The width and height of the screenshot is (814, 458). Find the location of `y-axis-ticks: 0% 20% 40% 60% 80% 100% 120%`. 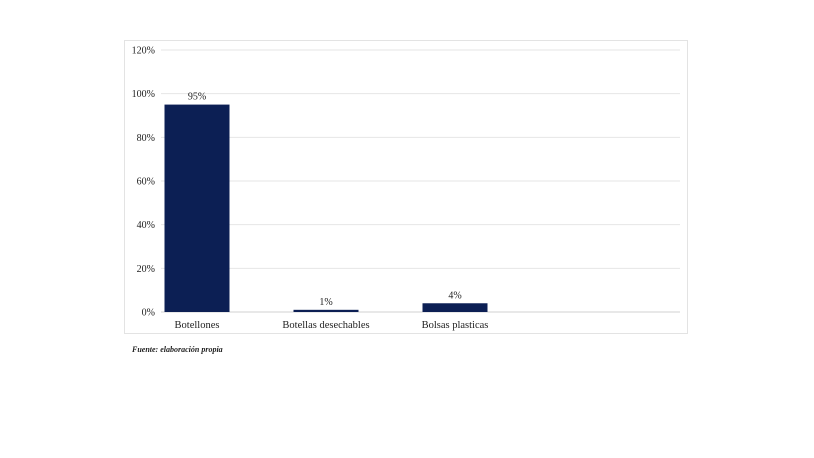

y-axis-ticks: 0% 20% 40% 60% 80% 100% 120% is located at coordinates (143, 182).